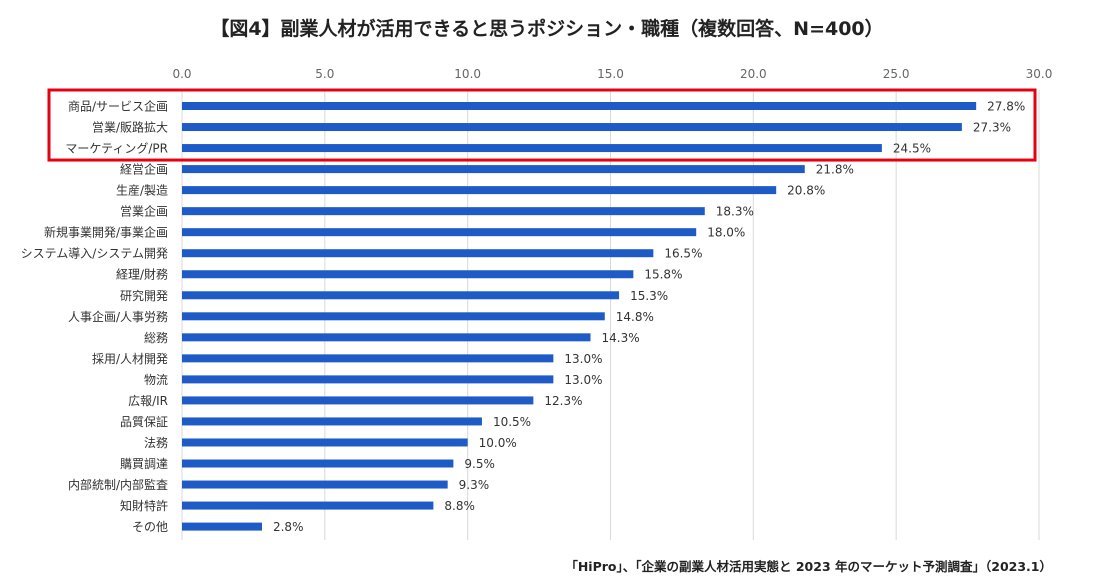 This screenshot has width=1094, height=587. Describe the element at coordinates (992, 128) in the screenshot. I see `value-label: 27.3%` at that location.